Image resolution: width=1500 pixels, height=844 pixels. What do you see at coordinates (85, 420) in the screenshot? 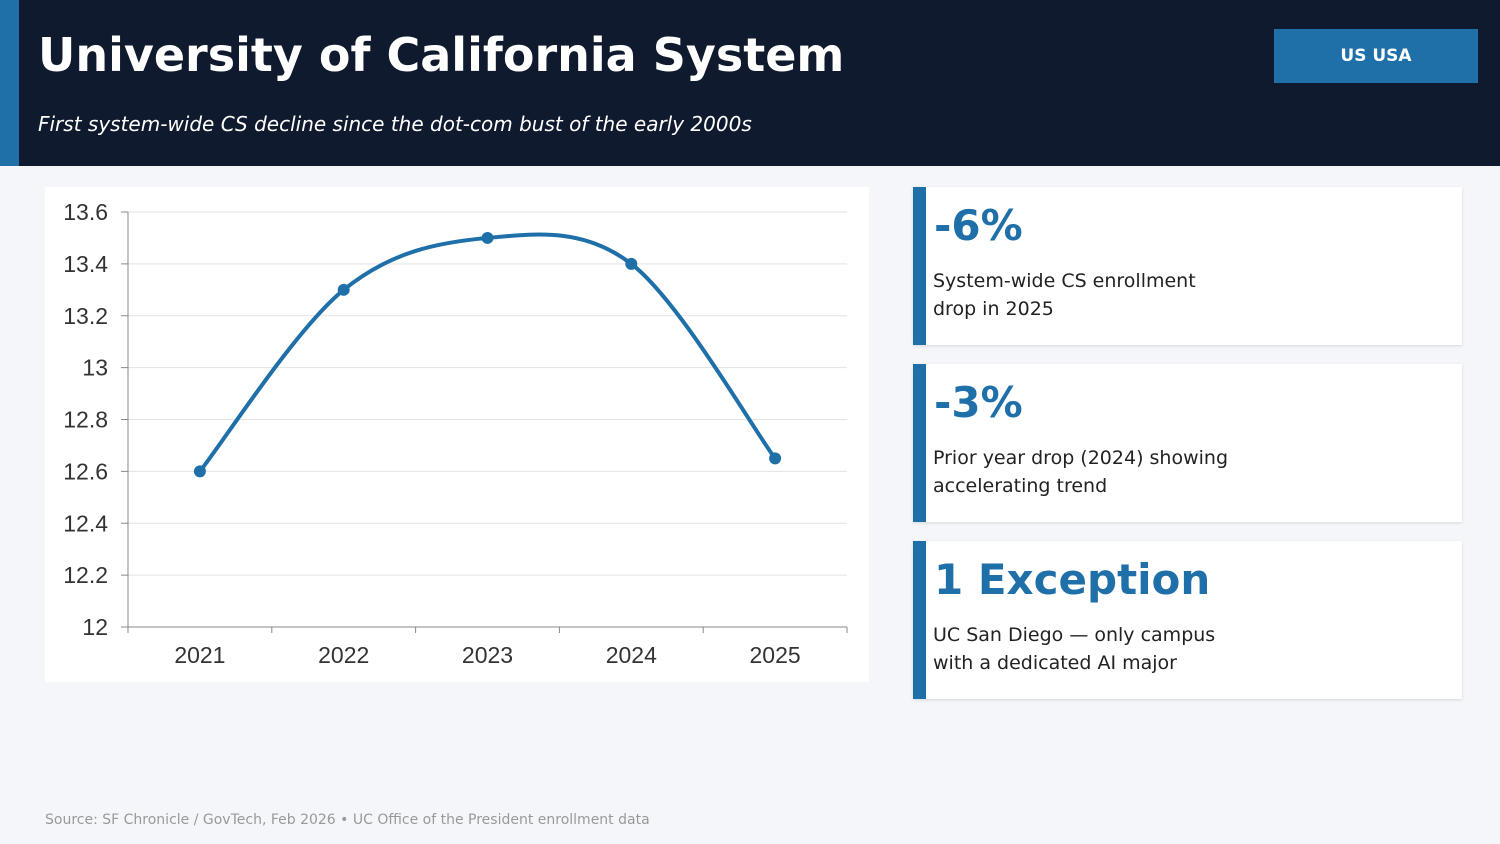
I see `y-tick-label: 12.8` at bounding box center [85, 420].